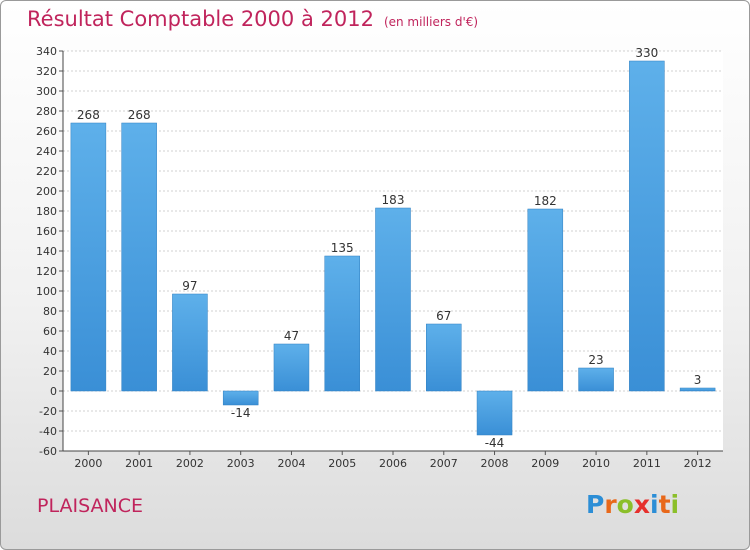 This screenshot has height=550, width=750. I want to click on y-tick-label: 60, so click(50, 331).